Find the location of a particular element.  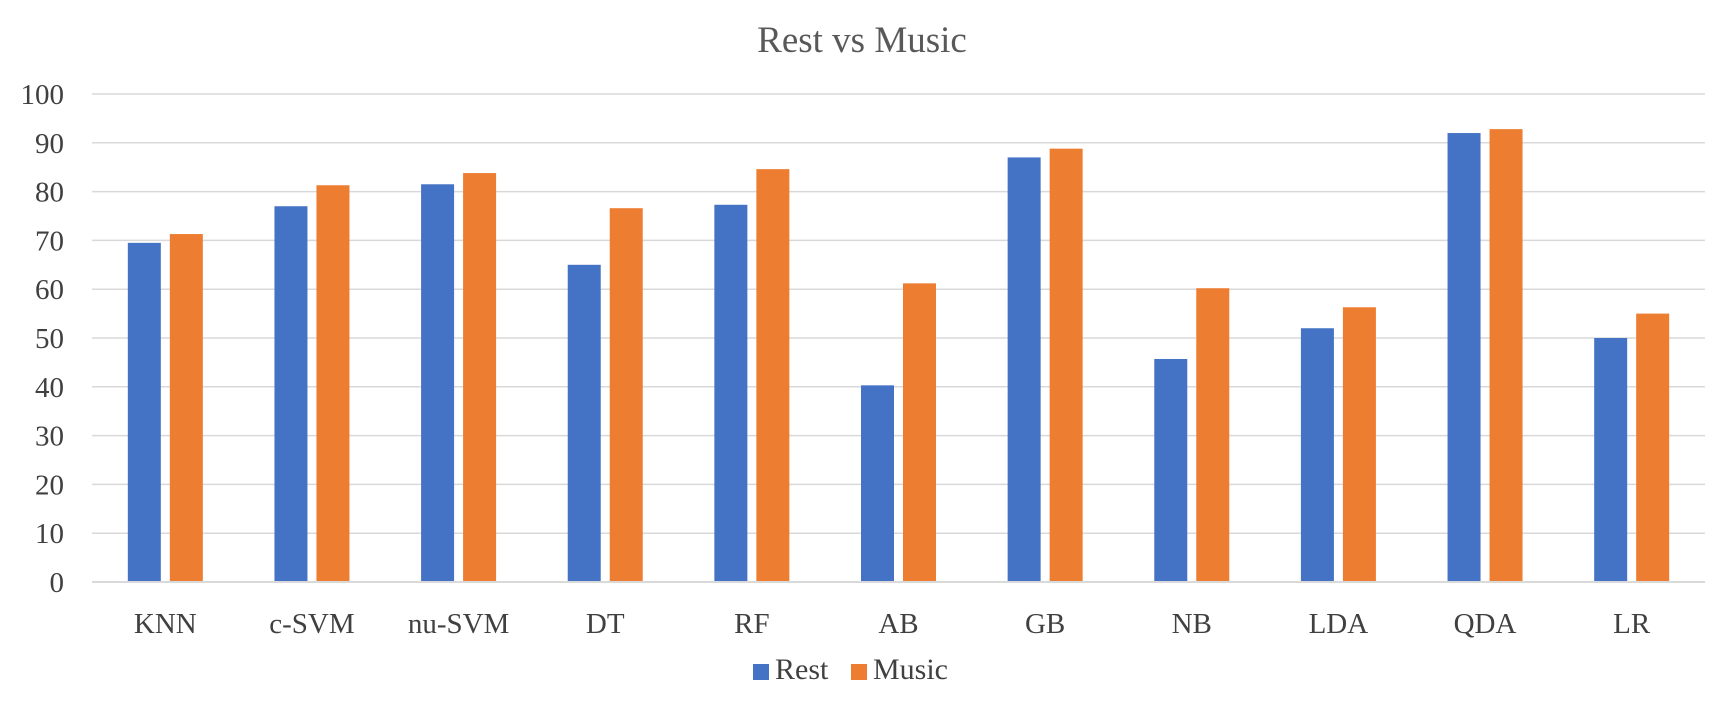

x-tick-label: AB is located at coordinates (898, 624).